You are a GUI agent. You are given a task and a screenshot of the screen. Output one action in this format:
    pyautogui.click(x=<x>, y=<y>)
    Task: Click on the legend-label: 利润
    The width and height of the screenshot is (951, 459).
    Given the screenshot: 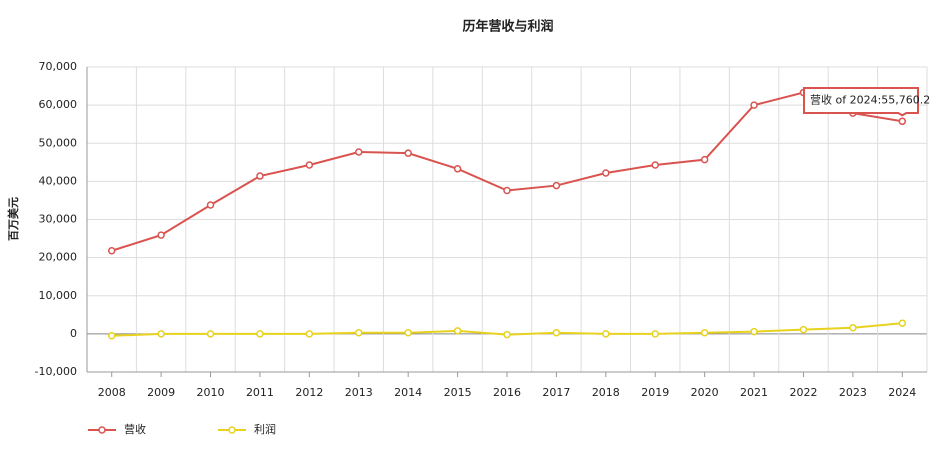 What is the action you would take?
    pyautogui.click(x=265, y=429)
    